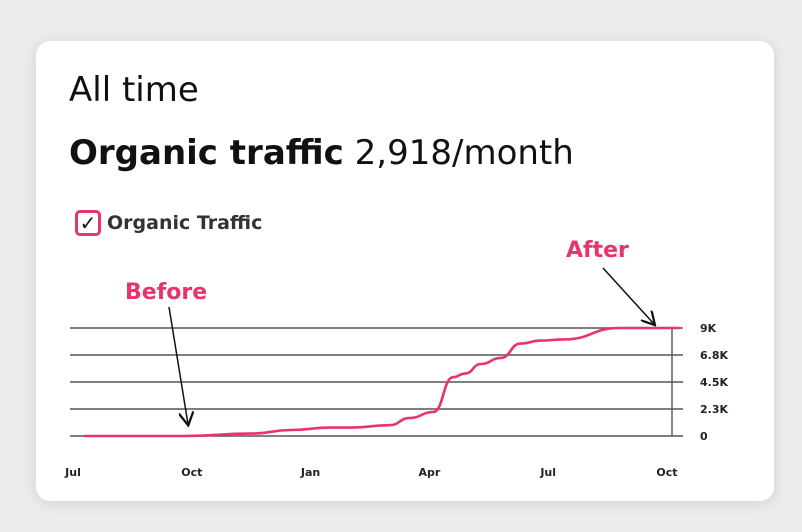 This screenshot has height=532, width=802. I want to click on metric-label: Organic traffic, so click(206, 153).